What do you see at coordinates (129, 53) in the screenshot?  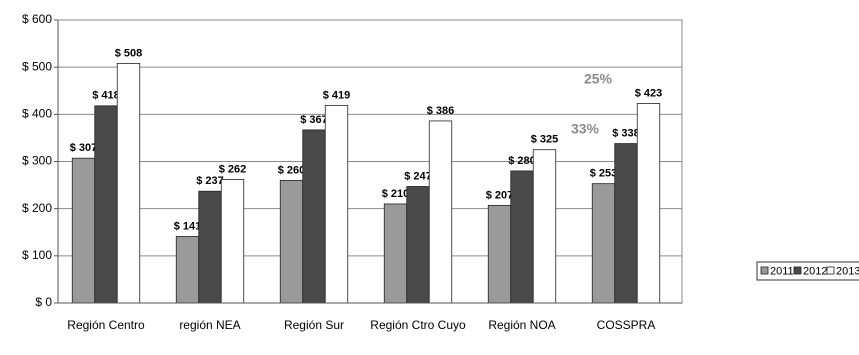 I see `value-label: $ 508` at bounding box center [129, 53].